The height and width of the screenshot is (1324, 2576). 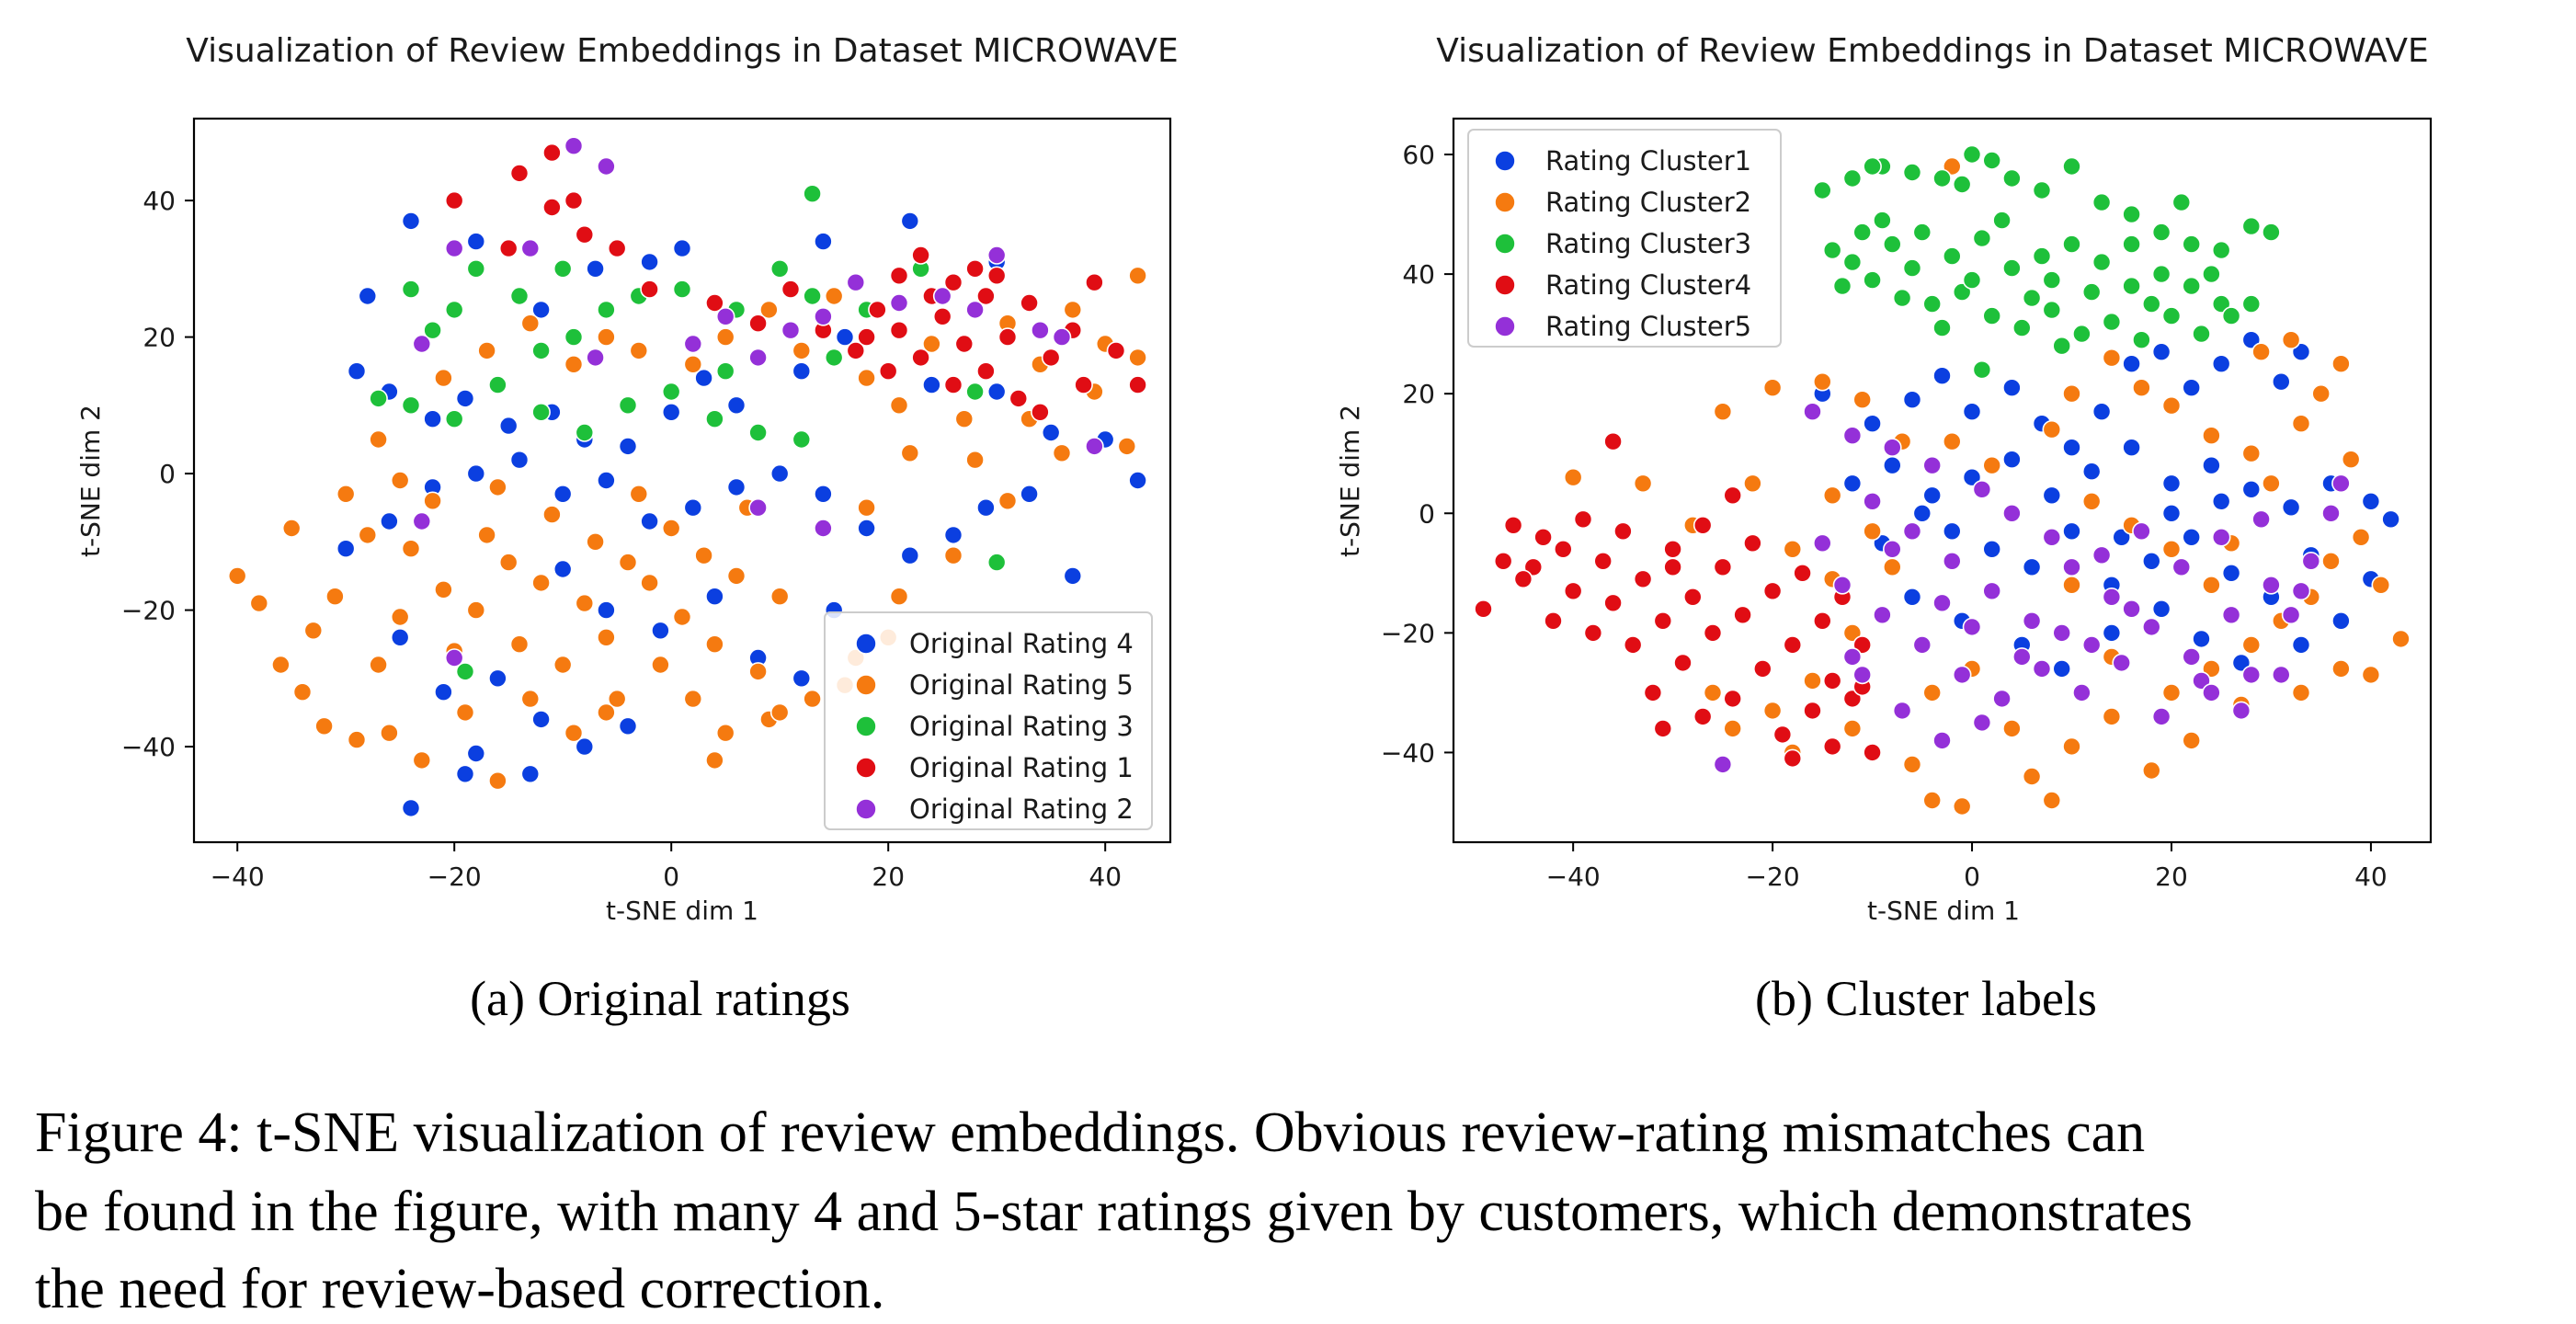 What do you see at coordinates (1573, 877) in the screenshot?
I see `x-tick-label-b-0: −40` at bounding box center [1573, 877].